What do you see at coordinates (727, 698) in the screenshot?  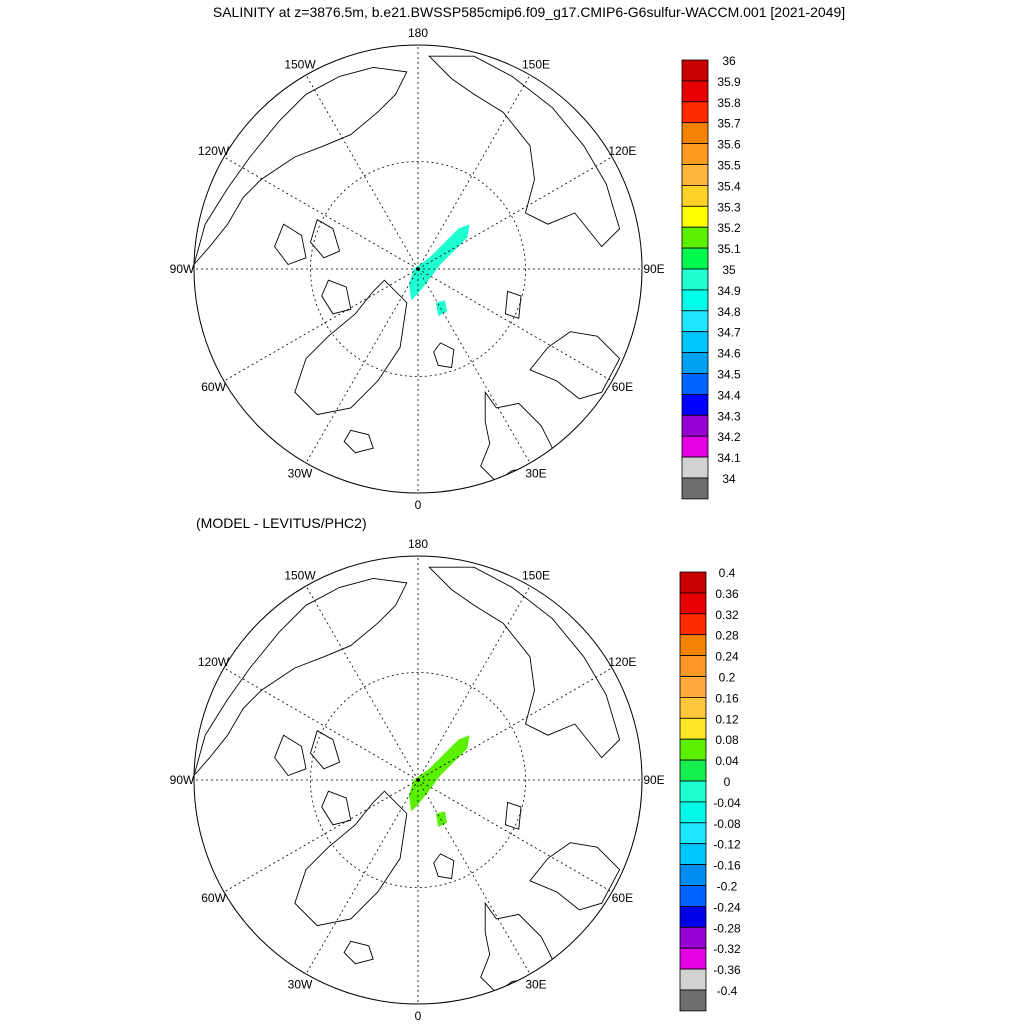 I see `colorbar-label: 0.16` at bounding box center [727, 698].